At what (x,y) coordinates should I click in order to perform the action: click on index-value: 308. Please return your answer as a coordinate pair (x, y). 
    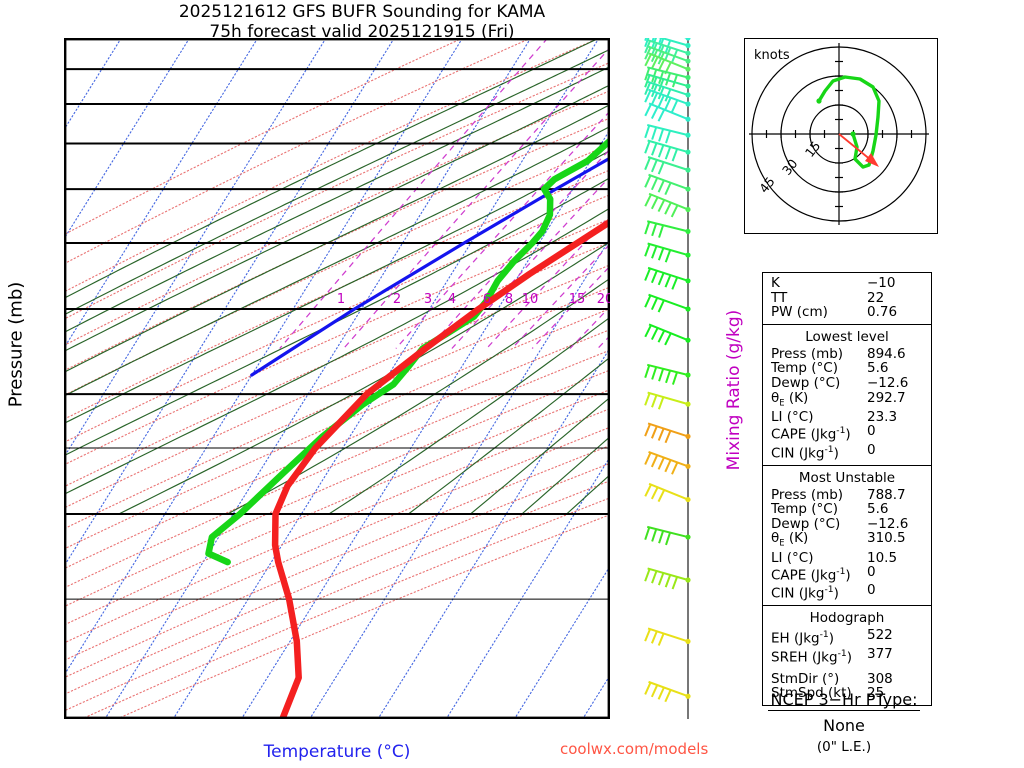
    Looking at the image, I should click on (880, 678).